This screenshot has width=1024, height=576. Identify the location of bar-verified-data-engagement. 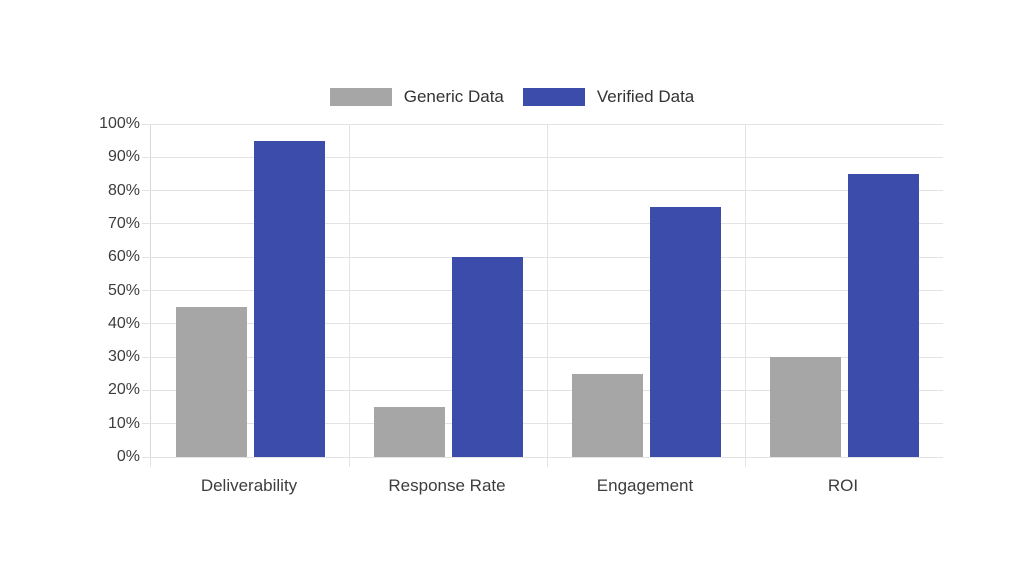
(685, 332).